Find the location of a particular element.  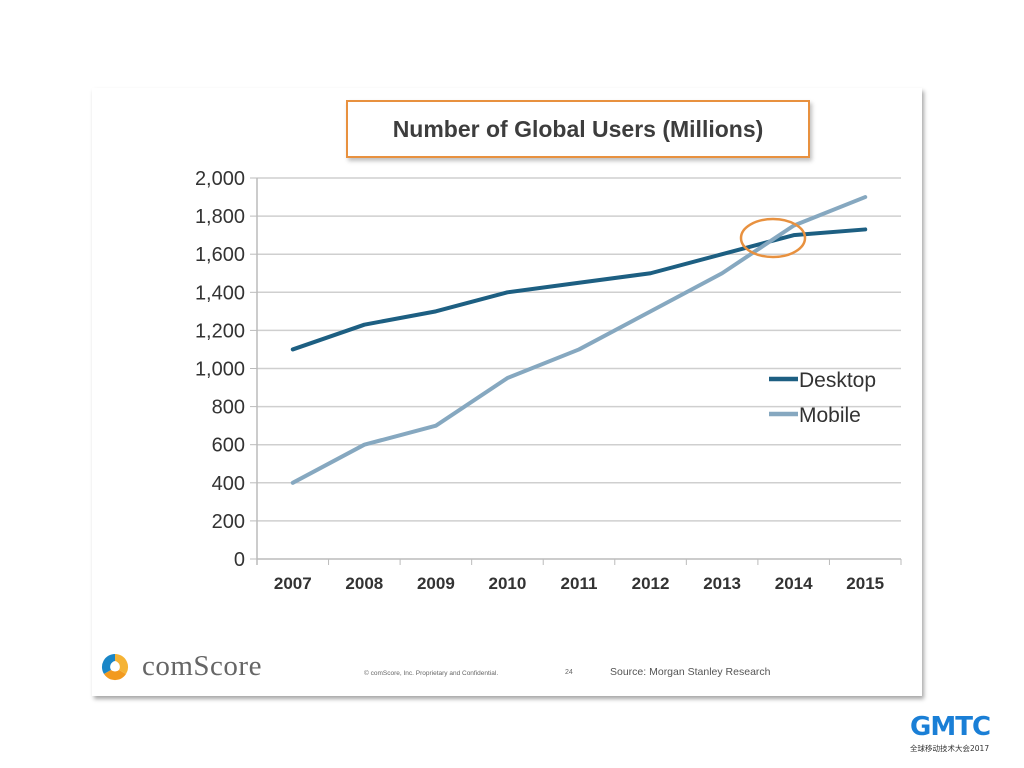

y-tick-label: 1,800 is located at coordinates (220, 217).